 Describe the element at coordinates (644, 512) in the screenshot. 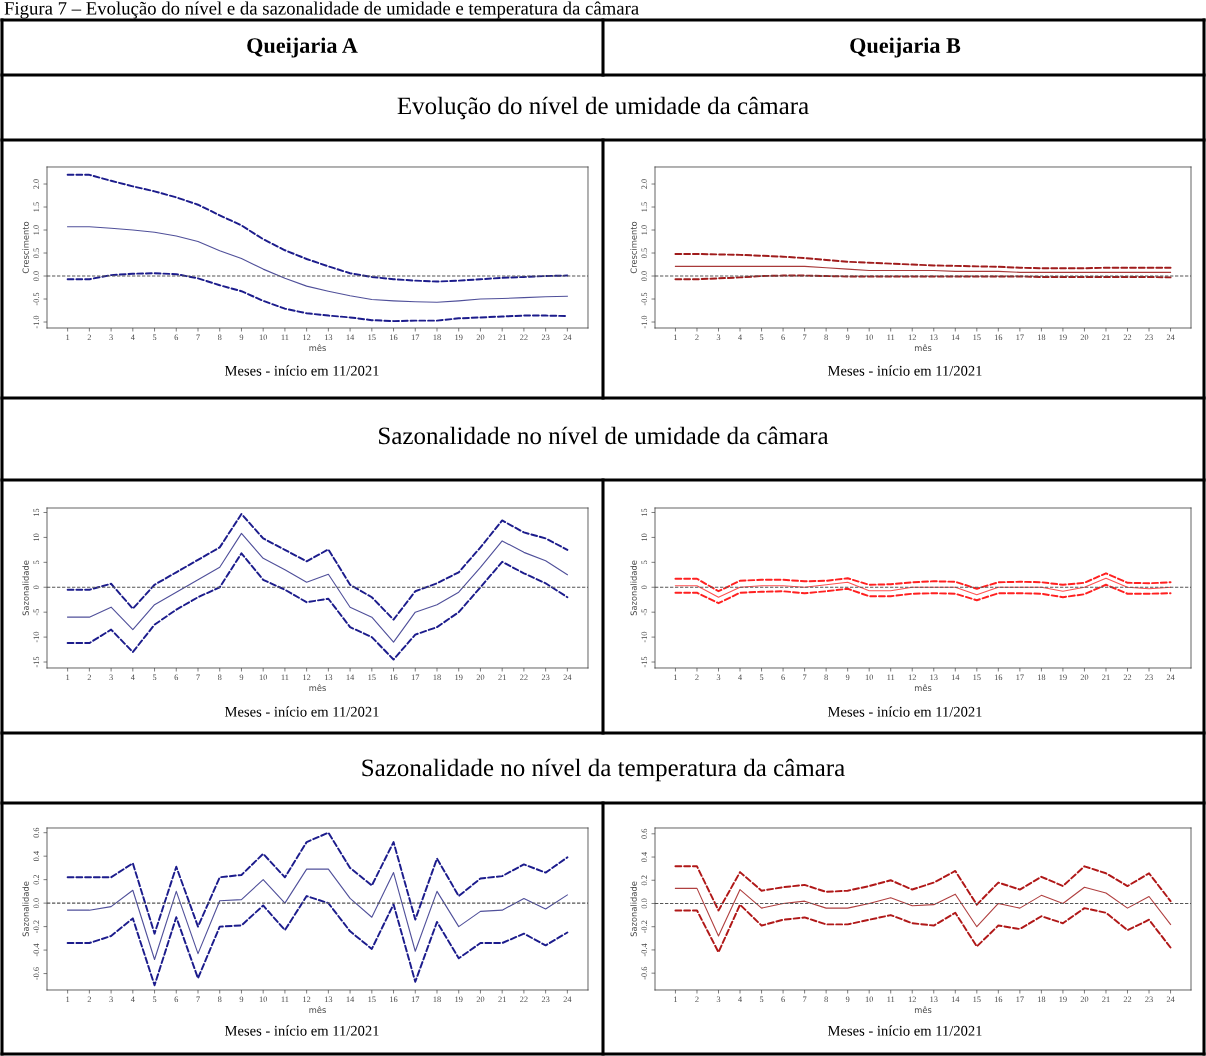

I see `y-tick-label: 15` at that location.